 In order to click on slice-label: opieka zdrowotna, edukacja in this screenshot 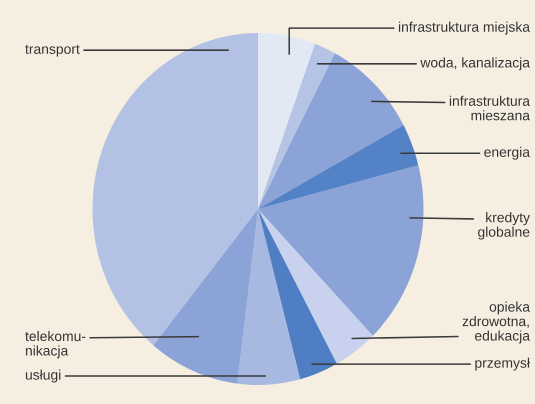, I will do `click(496, 323)`.